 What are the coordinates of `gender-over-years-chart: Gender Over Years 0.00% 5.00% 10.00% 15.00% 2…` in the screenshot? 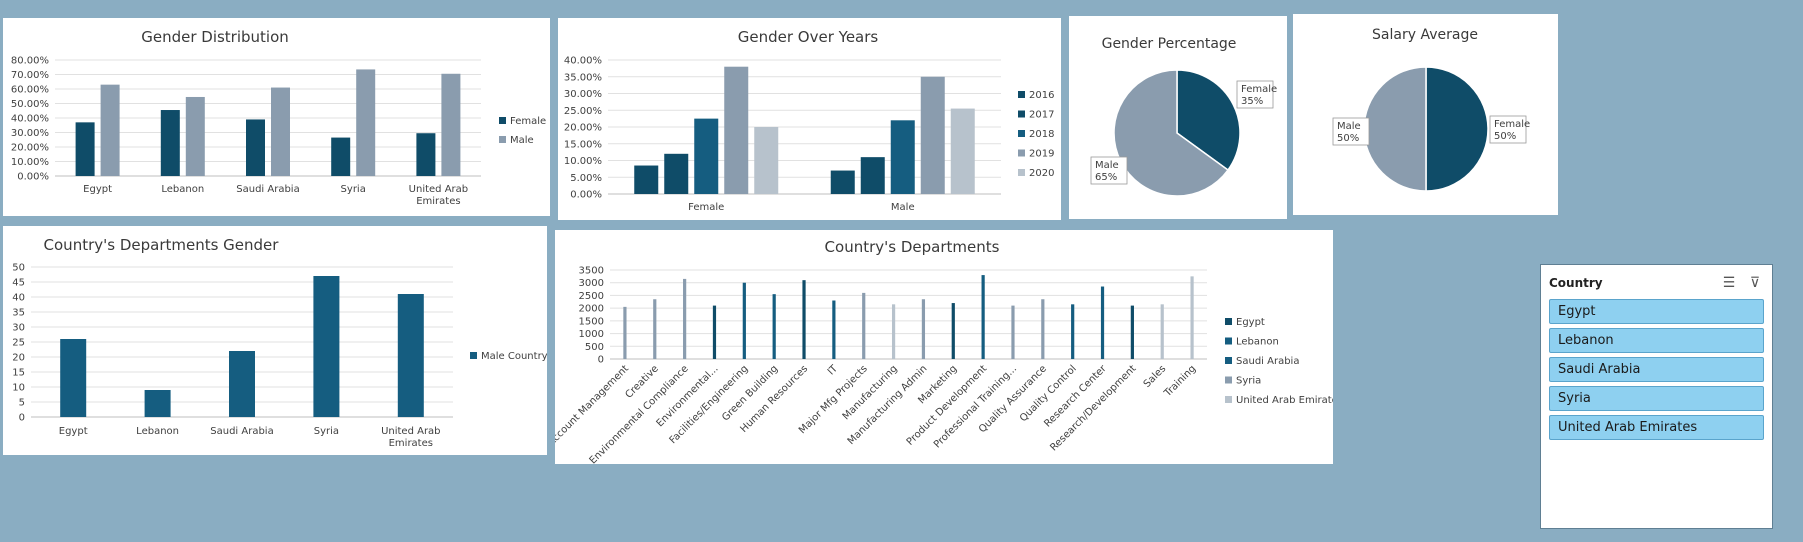 It's located at (809, 120).